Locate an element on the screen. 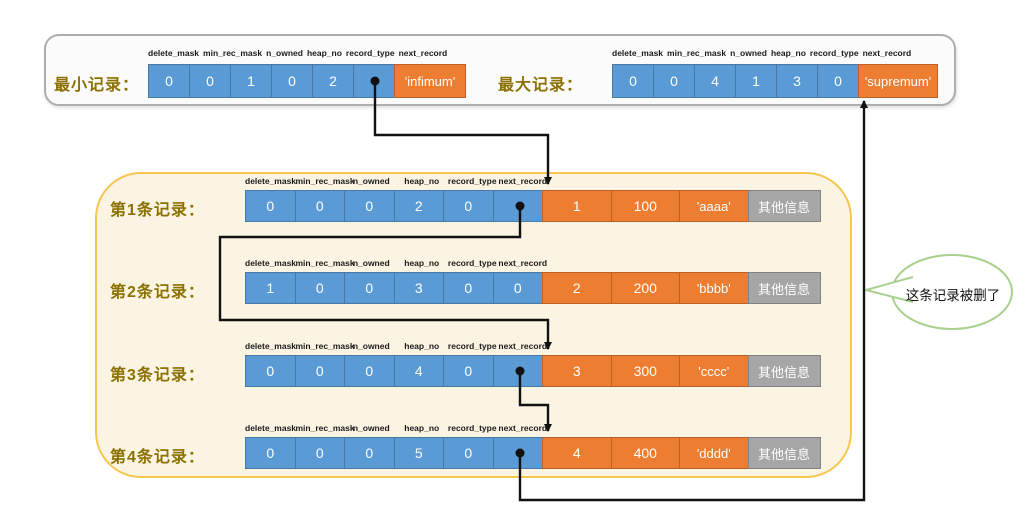 Image resolution: width=1032 pixels, height=528 pixels. rec2-key-cell: 2 is located at coordinates (577, 288).